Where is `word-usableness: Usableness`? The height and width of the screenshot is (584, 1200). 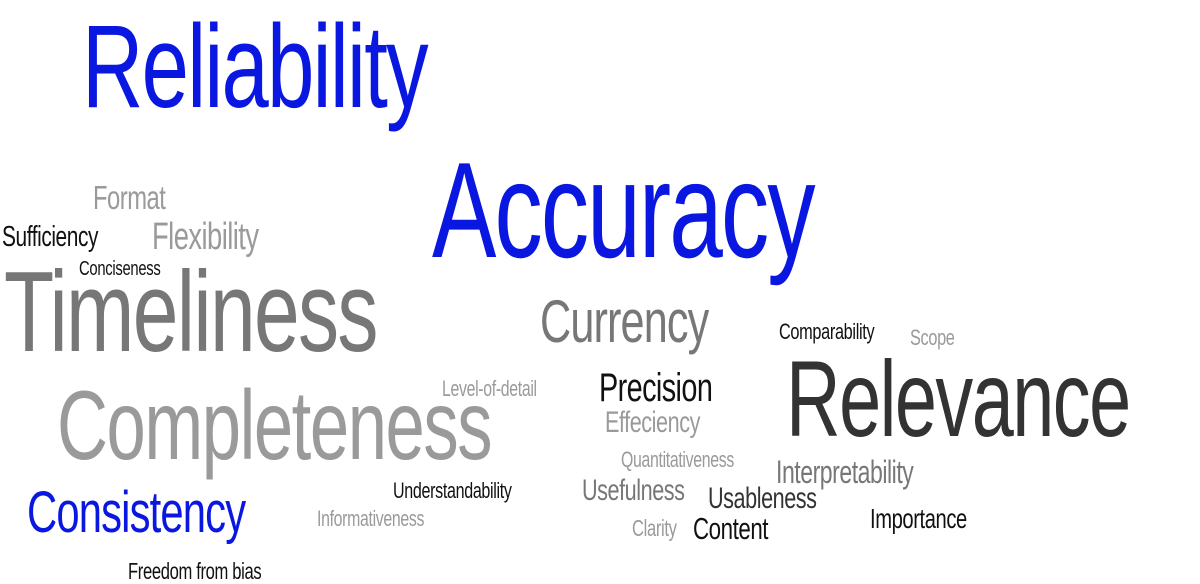 word-usableness: Usableness is located at coordinates (762, 498).